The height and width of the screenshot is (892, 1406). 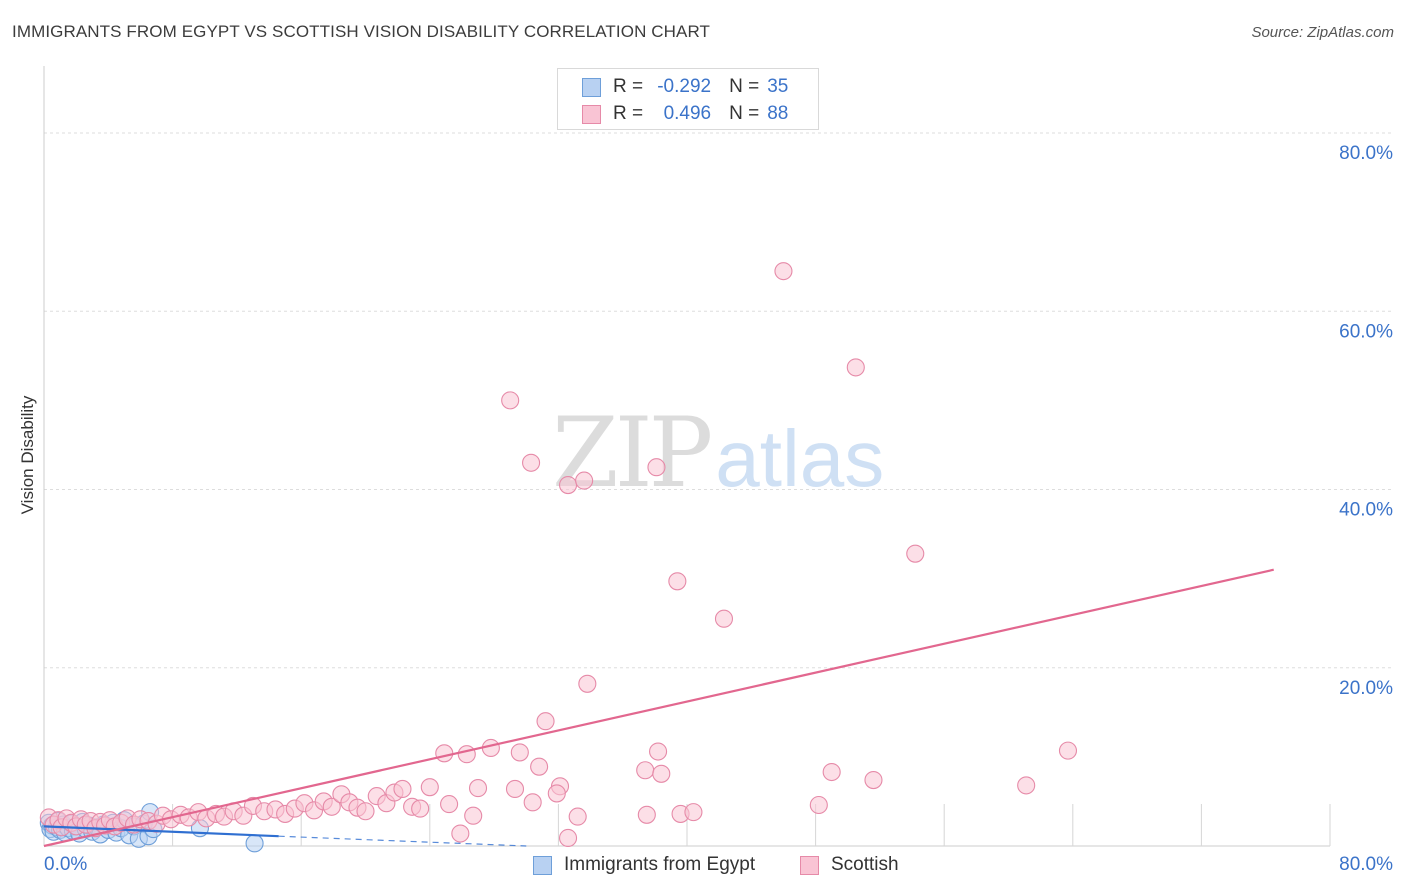 I want to click on y-axis-title: Vision Disability, so click(x=27, y=455).